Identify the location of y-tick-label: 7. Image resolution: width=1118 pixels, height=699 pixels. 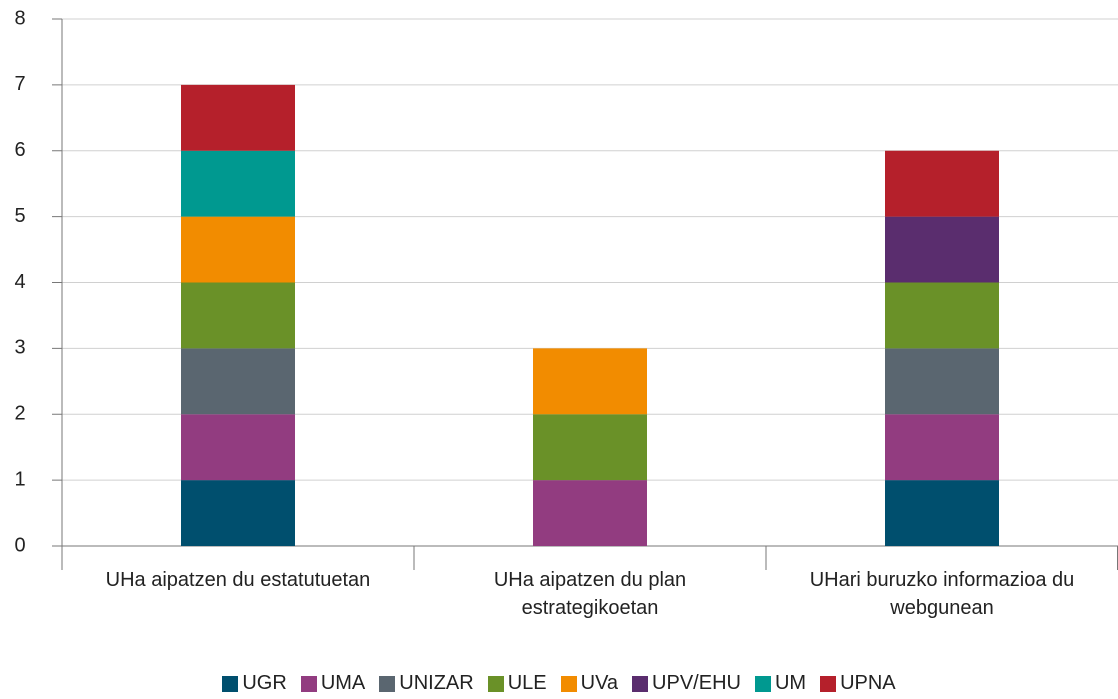
(19, 84).